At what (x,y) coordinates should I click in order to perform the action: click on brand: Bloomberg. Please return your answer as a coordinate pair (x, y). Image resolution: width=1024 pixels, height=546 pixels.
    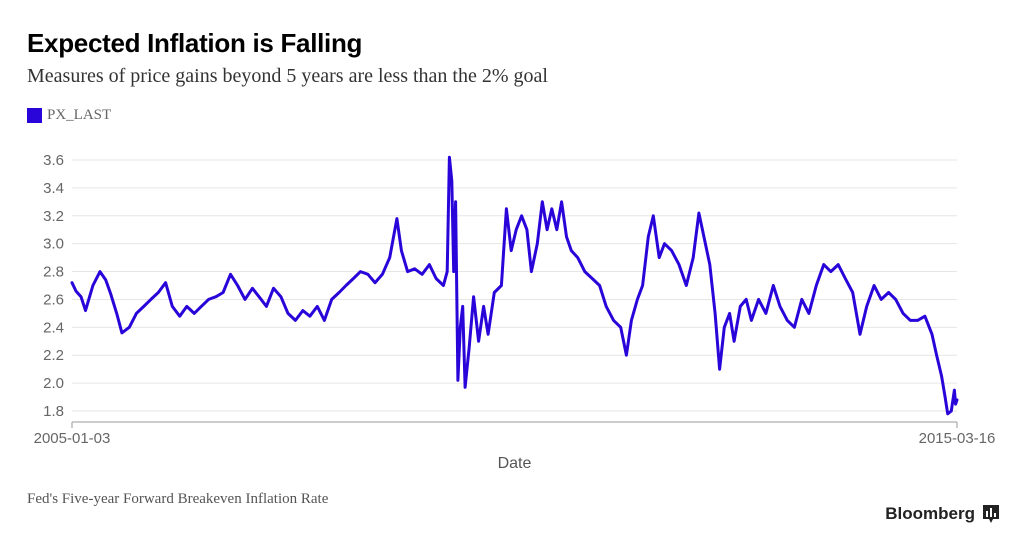
    Looking at the image, I should click on (942, 514).